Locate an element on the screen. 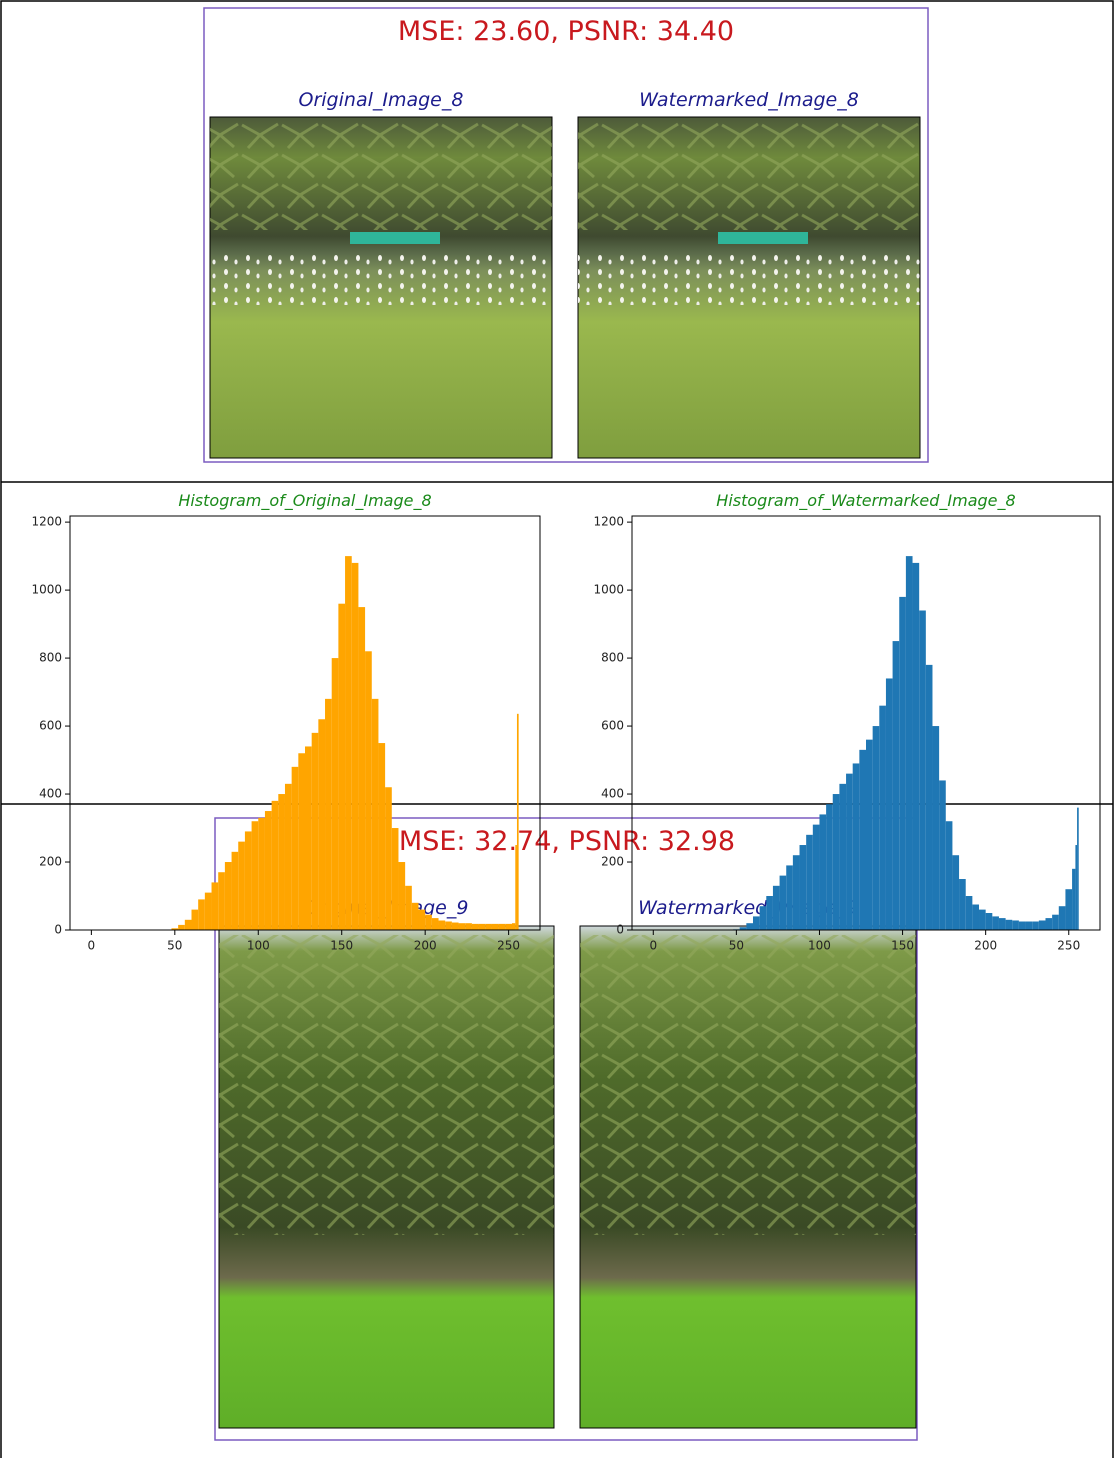 The height and width of the screenshot is (1458, 1115). x-tick-label: 250 is located at coordinates (1068, 946).